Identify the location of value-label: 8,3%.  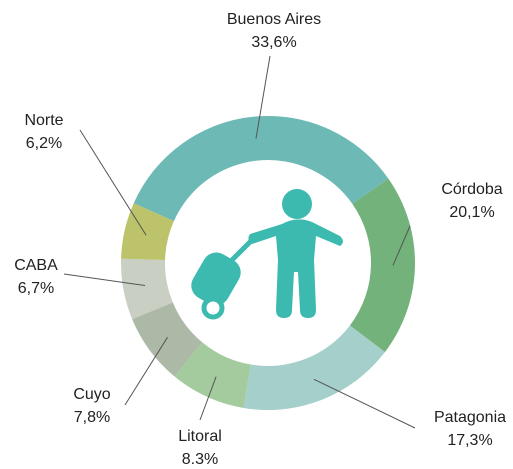
(200, 457).